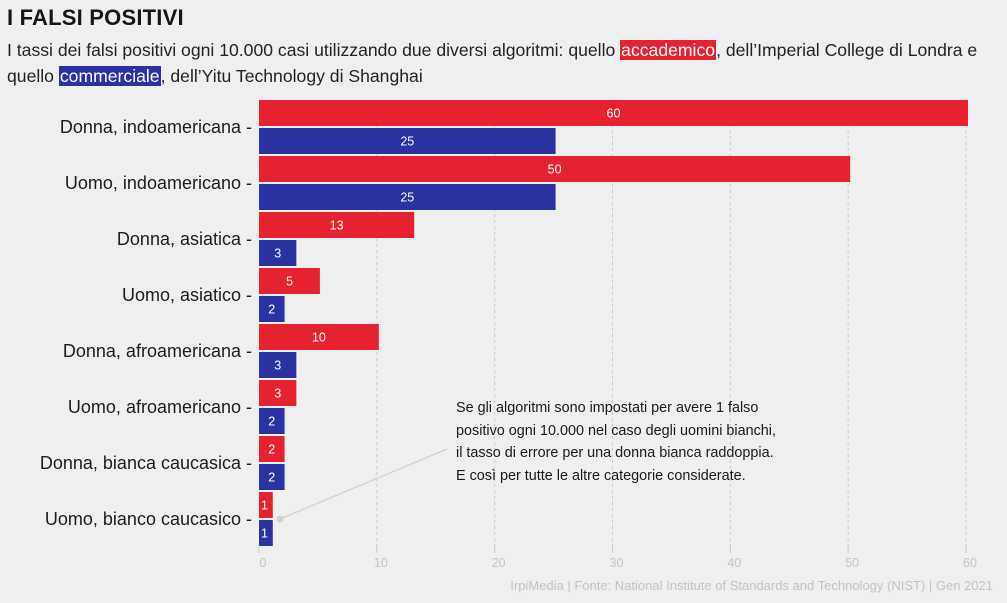 The width and height of the screenshot is (1007, 603). I want to click on chart-title: I FALSI POSITIVI, so click(95, 17).